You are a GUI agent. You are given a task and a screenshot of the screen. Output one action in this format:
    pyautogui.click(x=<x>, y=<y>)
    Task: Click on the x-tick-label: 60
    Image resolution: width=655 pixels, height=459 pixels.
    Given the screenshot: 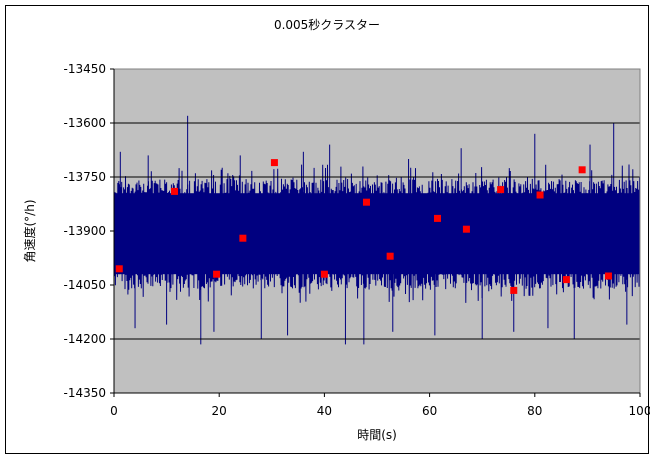 What is the action you would take?
    pyautogui.click(x=429, y=411)
    